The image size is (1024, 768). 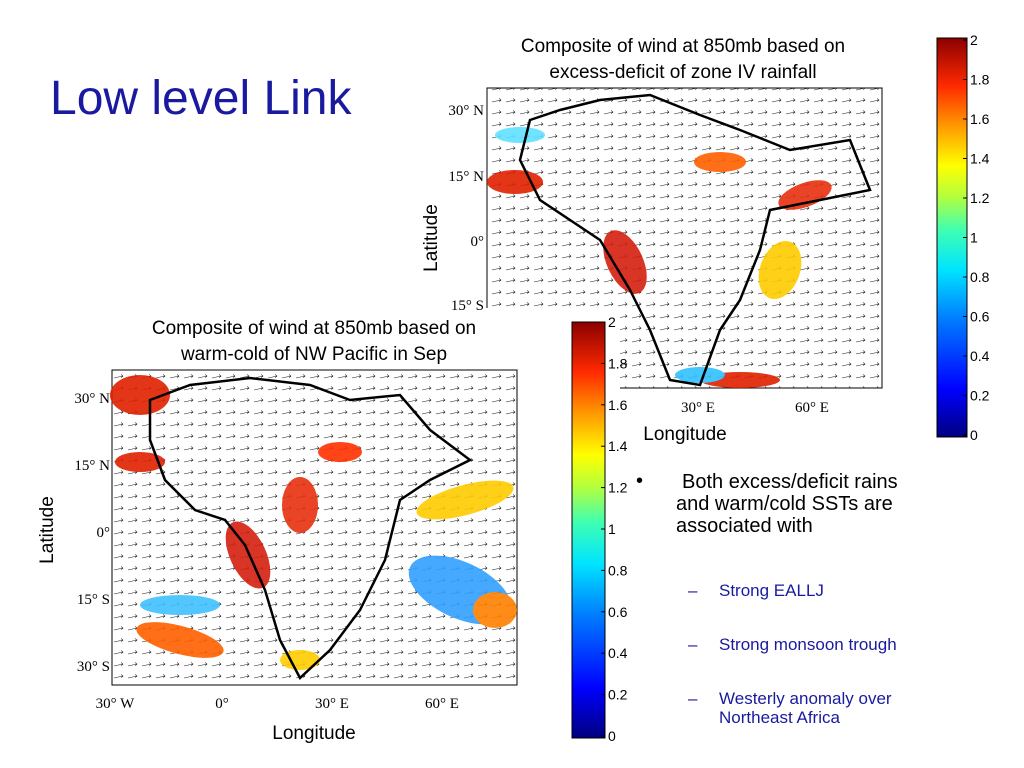 I want to click on slide-title: Low level Link, so click(x=201, y=98).